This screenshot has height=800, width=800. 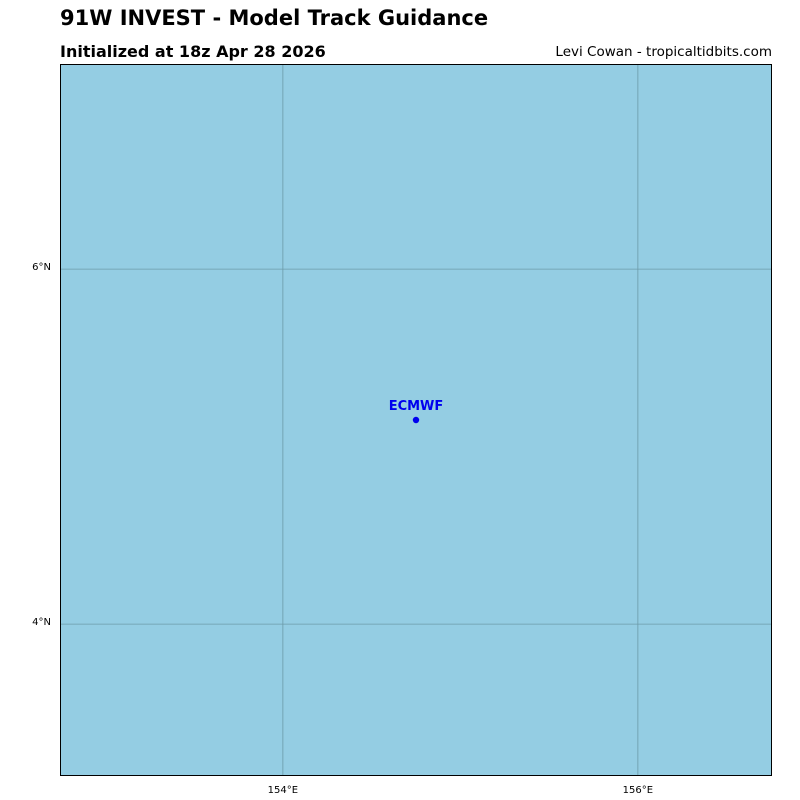 What do you see at coordinates (283, 790) in the screenshot?
I see `longitude-tick-label: 154°E` at bounding box center [283, 790].